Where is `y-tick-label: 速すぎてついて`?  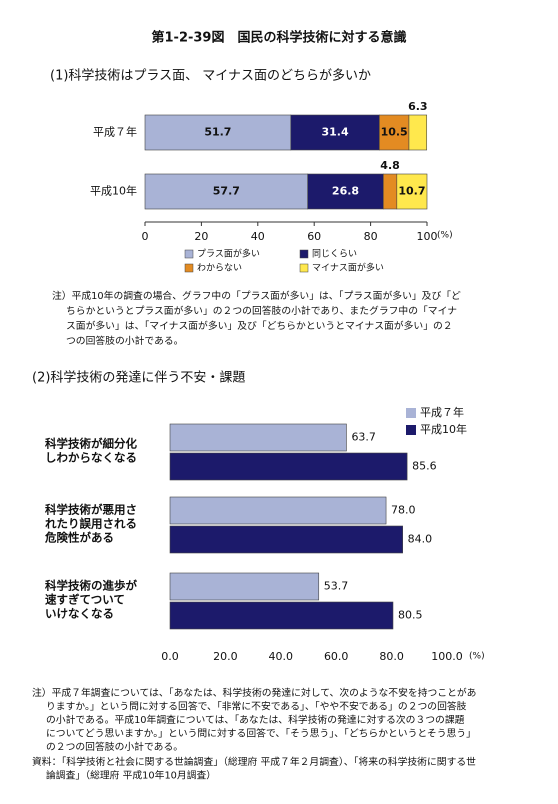
y-tick-label: 速すぎてついて is located at coordinates (85, 600).